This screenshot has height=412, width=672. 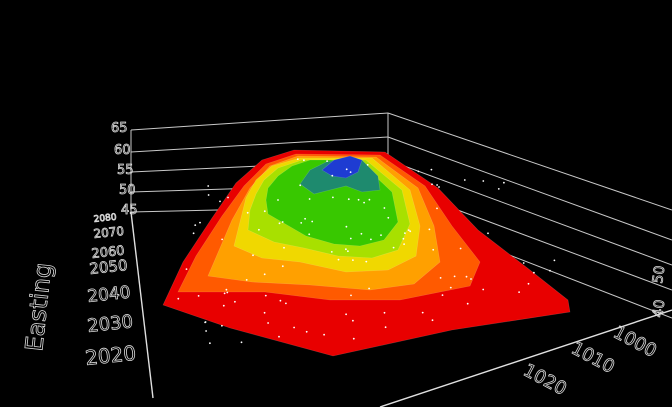 I want to click on northing-ticks: 1000 1010 1020, so click(x=589, y=360).